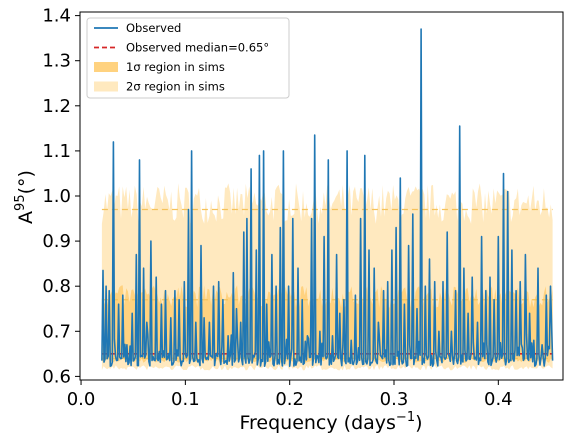 The width and height of the screenshot is (578, 434). I want to click on legend-label: 2σ region in sims, so click(175, 87).